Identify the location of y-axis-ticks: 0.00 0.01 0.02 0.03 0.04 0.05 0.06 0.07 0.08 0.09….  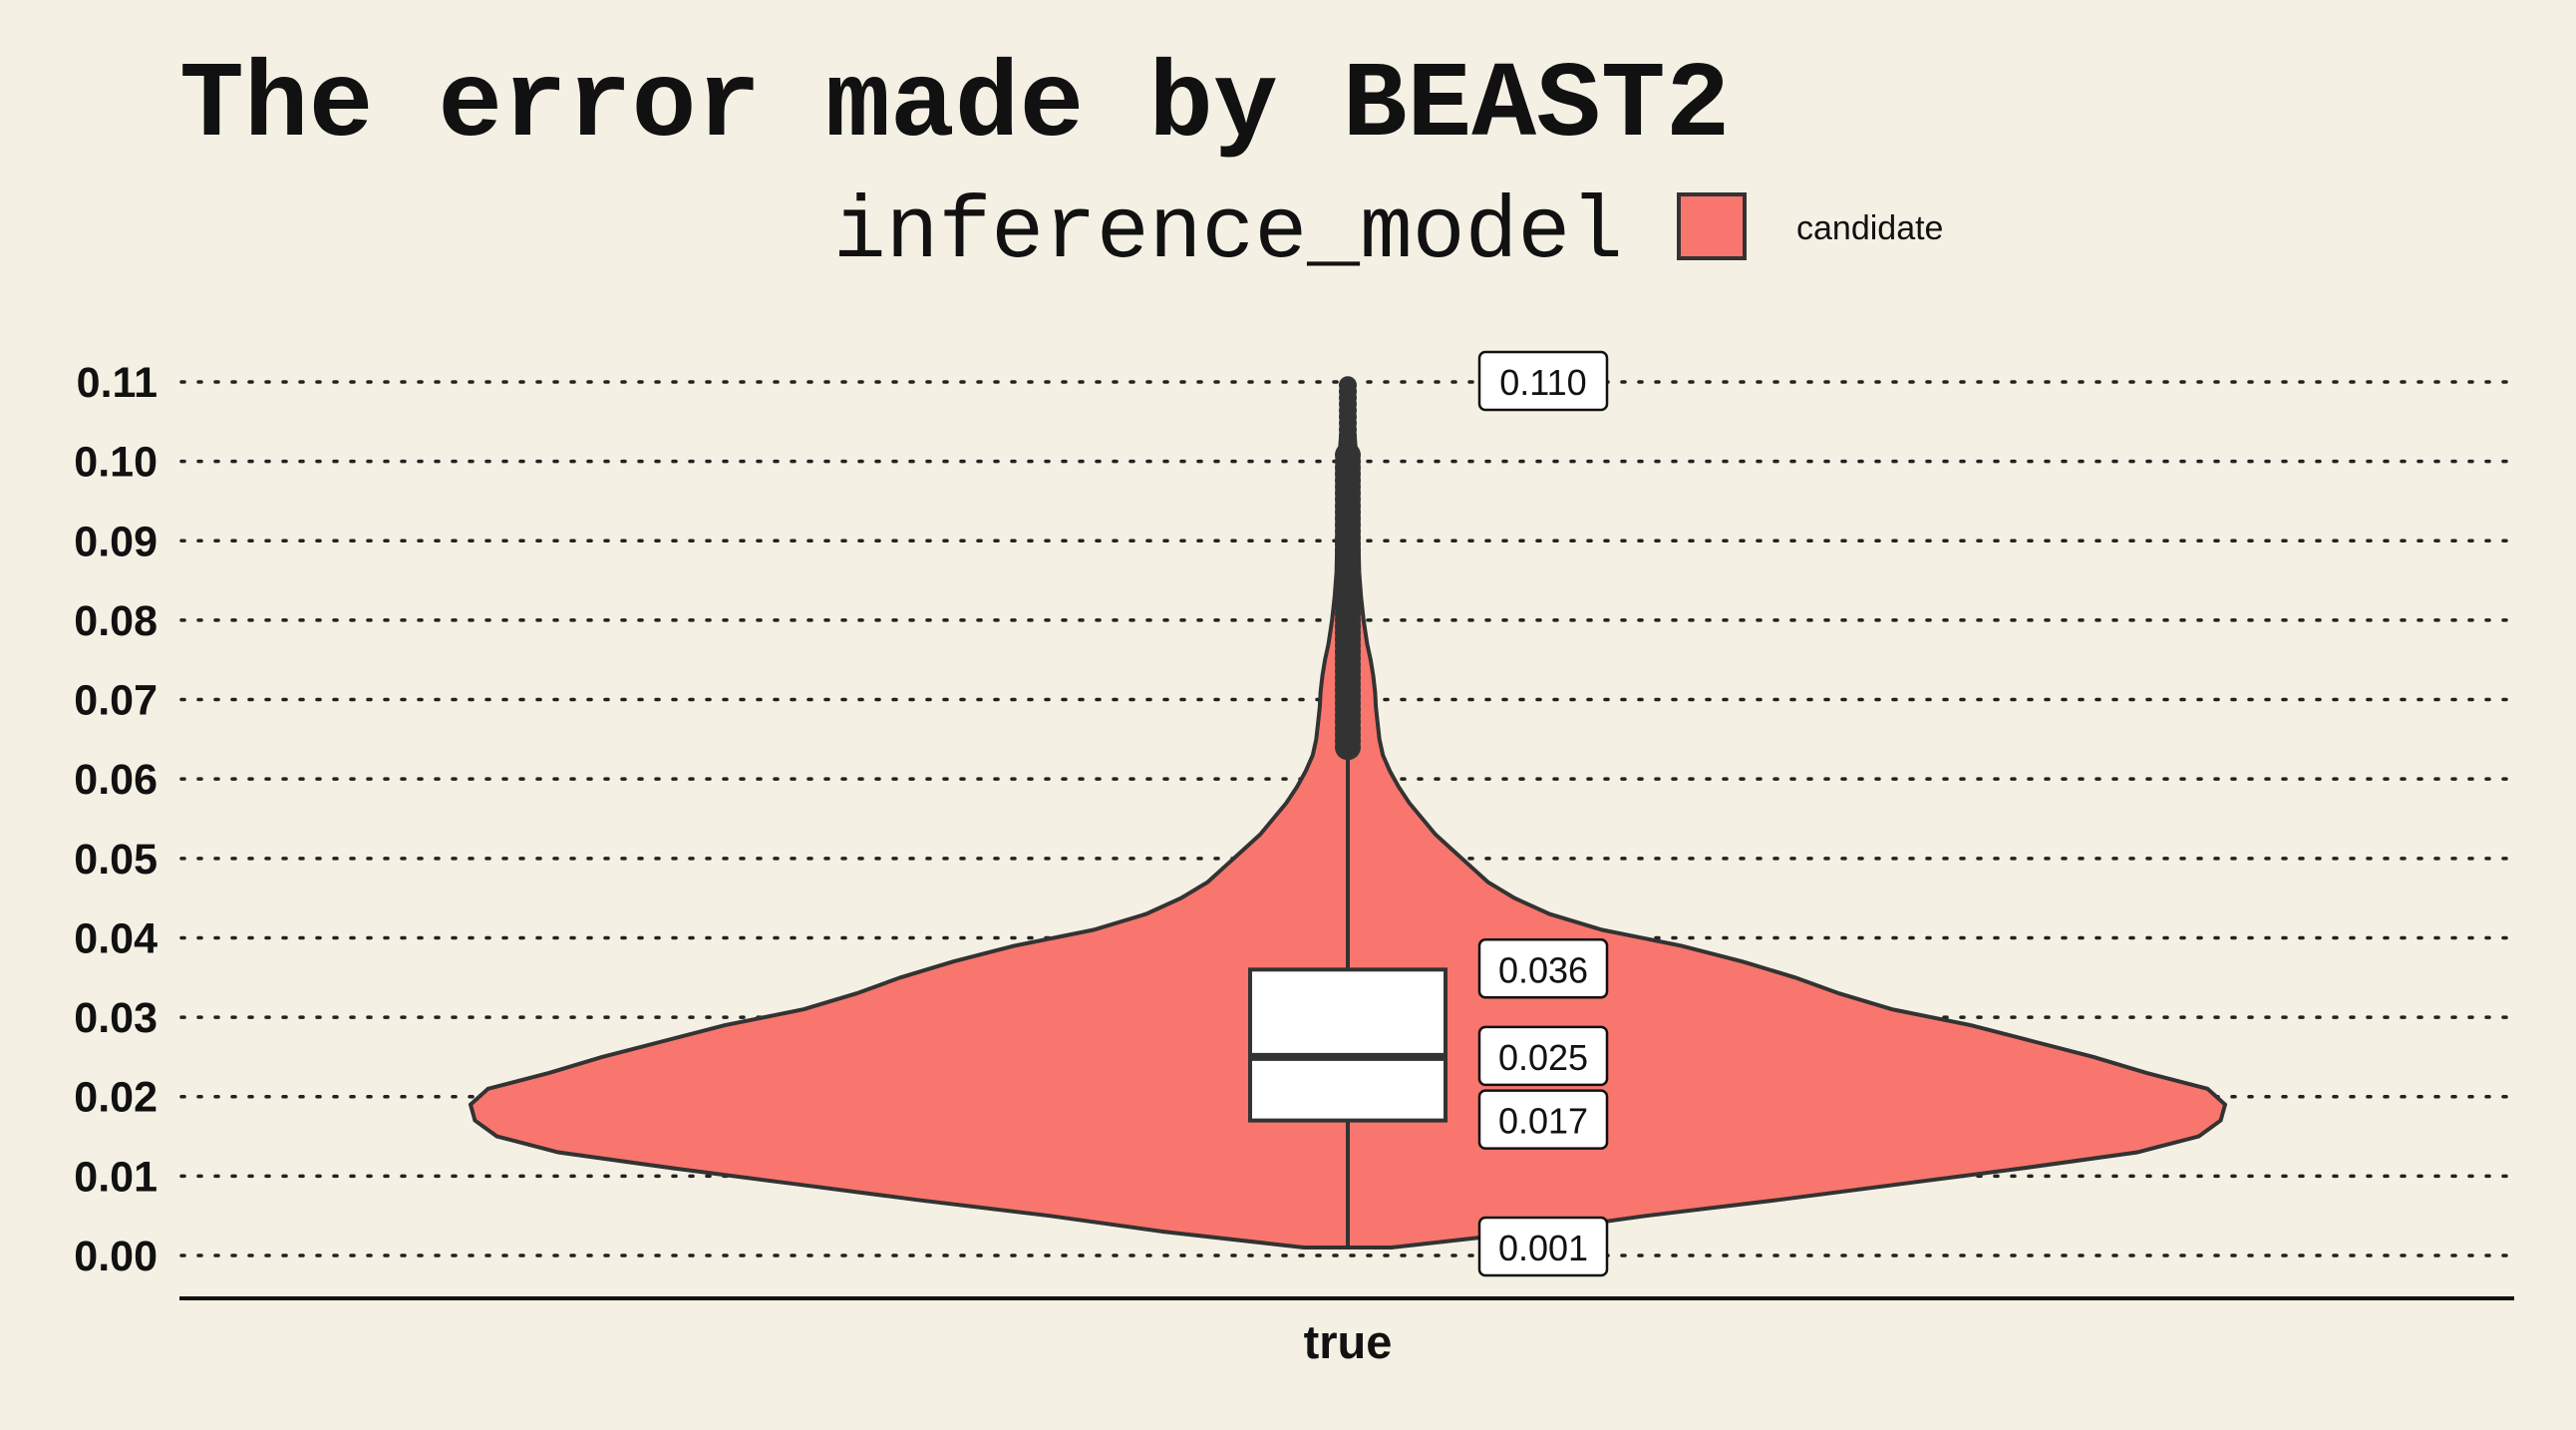
(116, 819).